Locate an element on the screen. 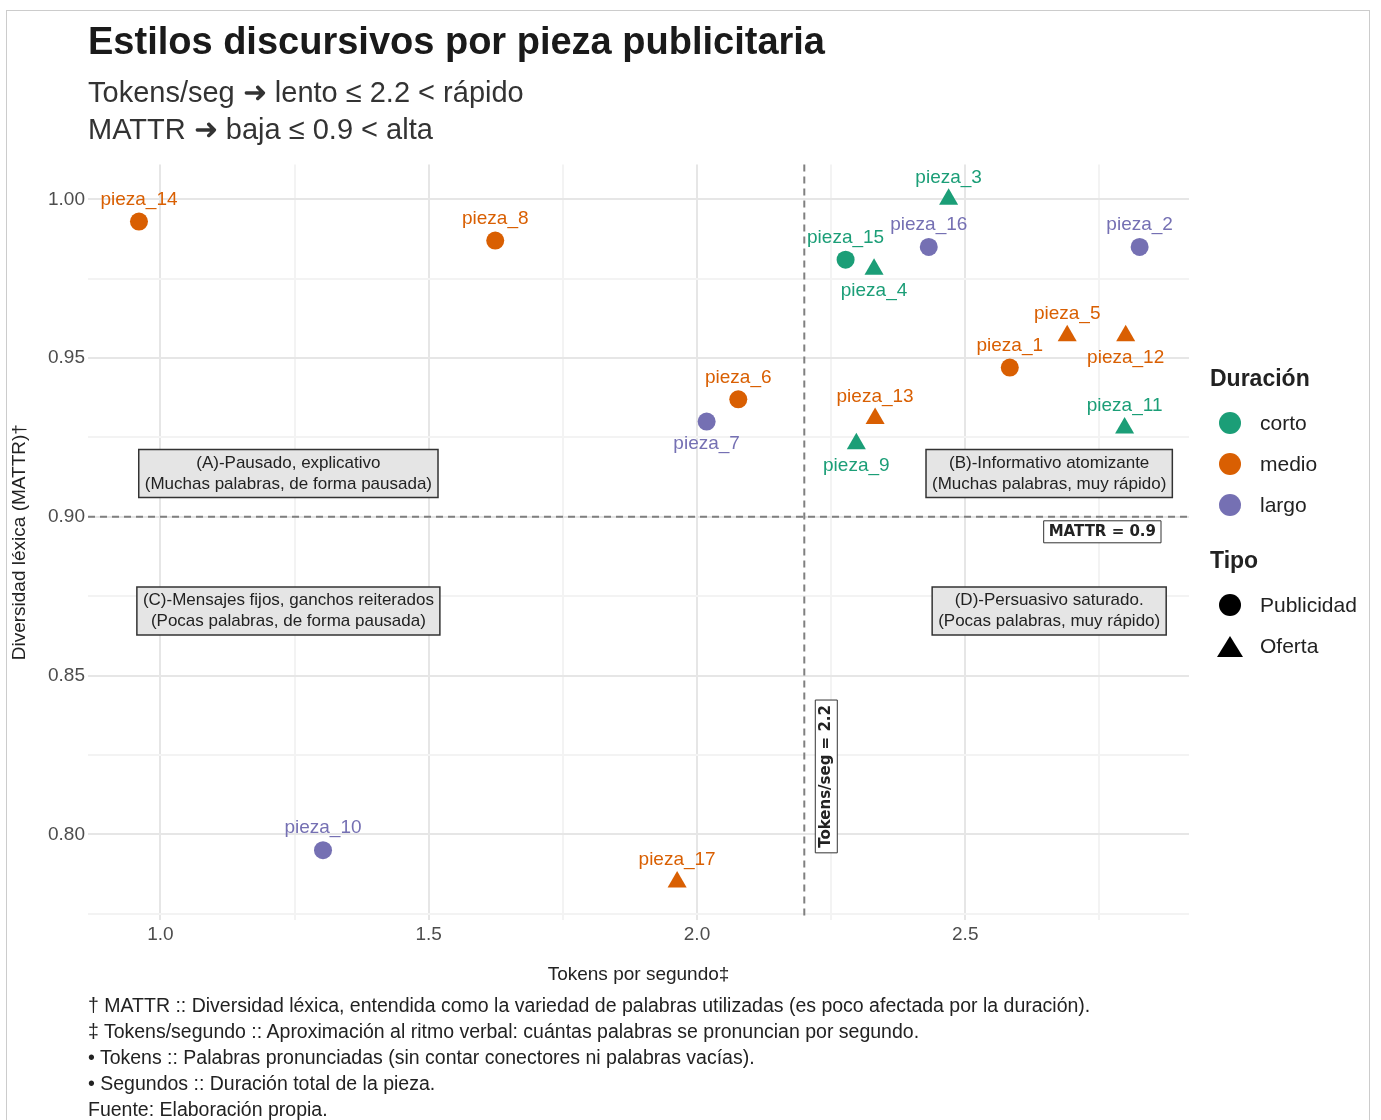  annotation: pieza_6 is located at coordinates (738, 376).